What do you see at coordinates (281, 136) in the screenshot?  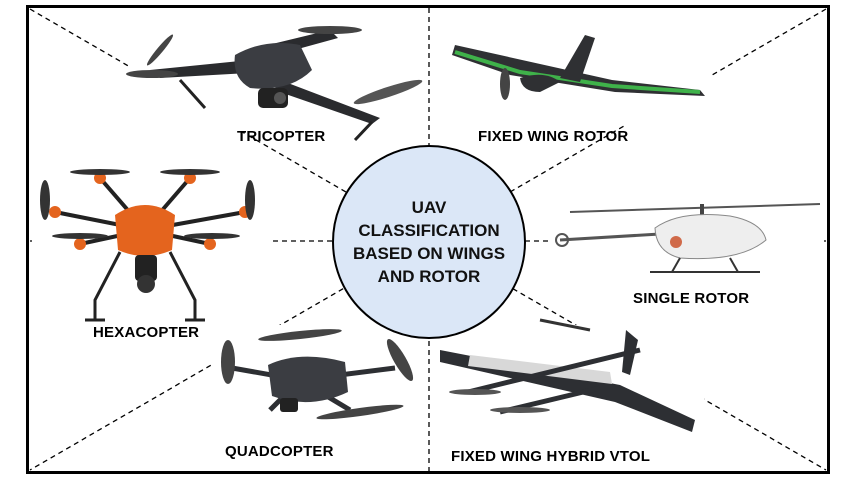 I see `tricopter-label: TRICOPTER` at bounding box center [281, 136].